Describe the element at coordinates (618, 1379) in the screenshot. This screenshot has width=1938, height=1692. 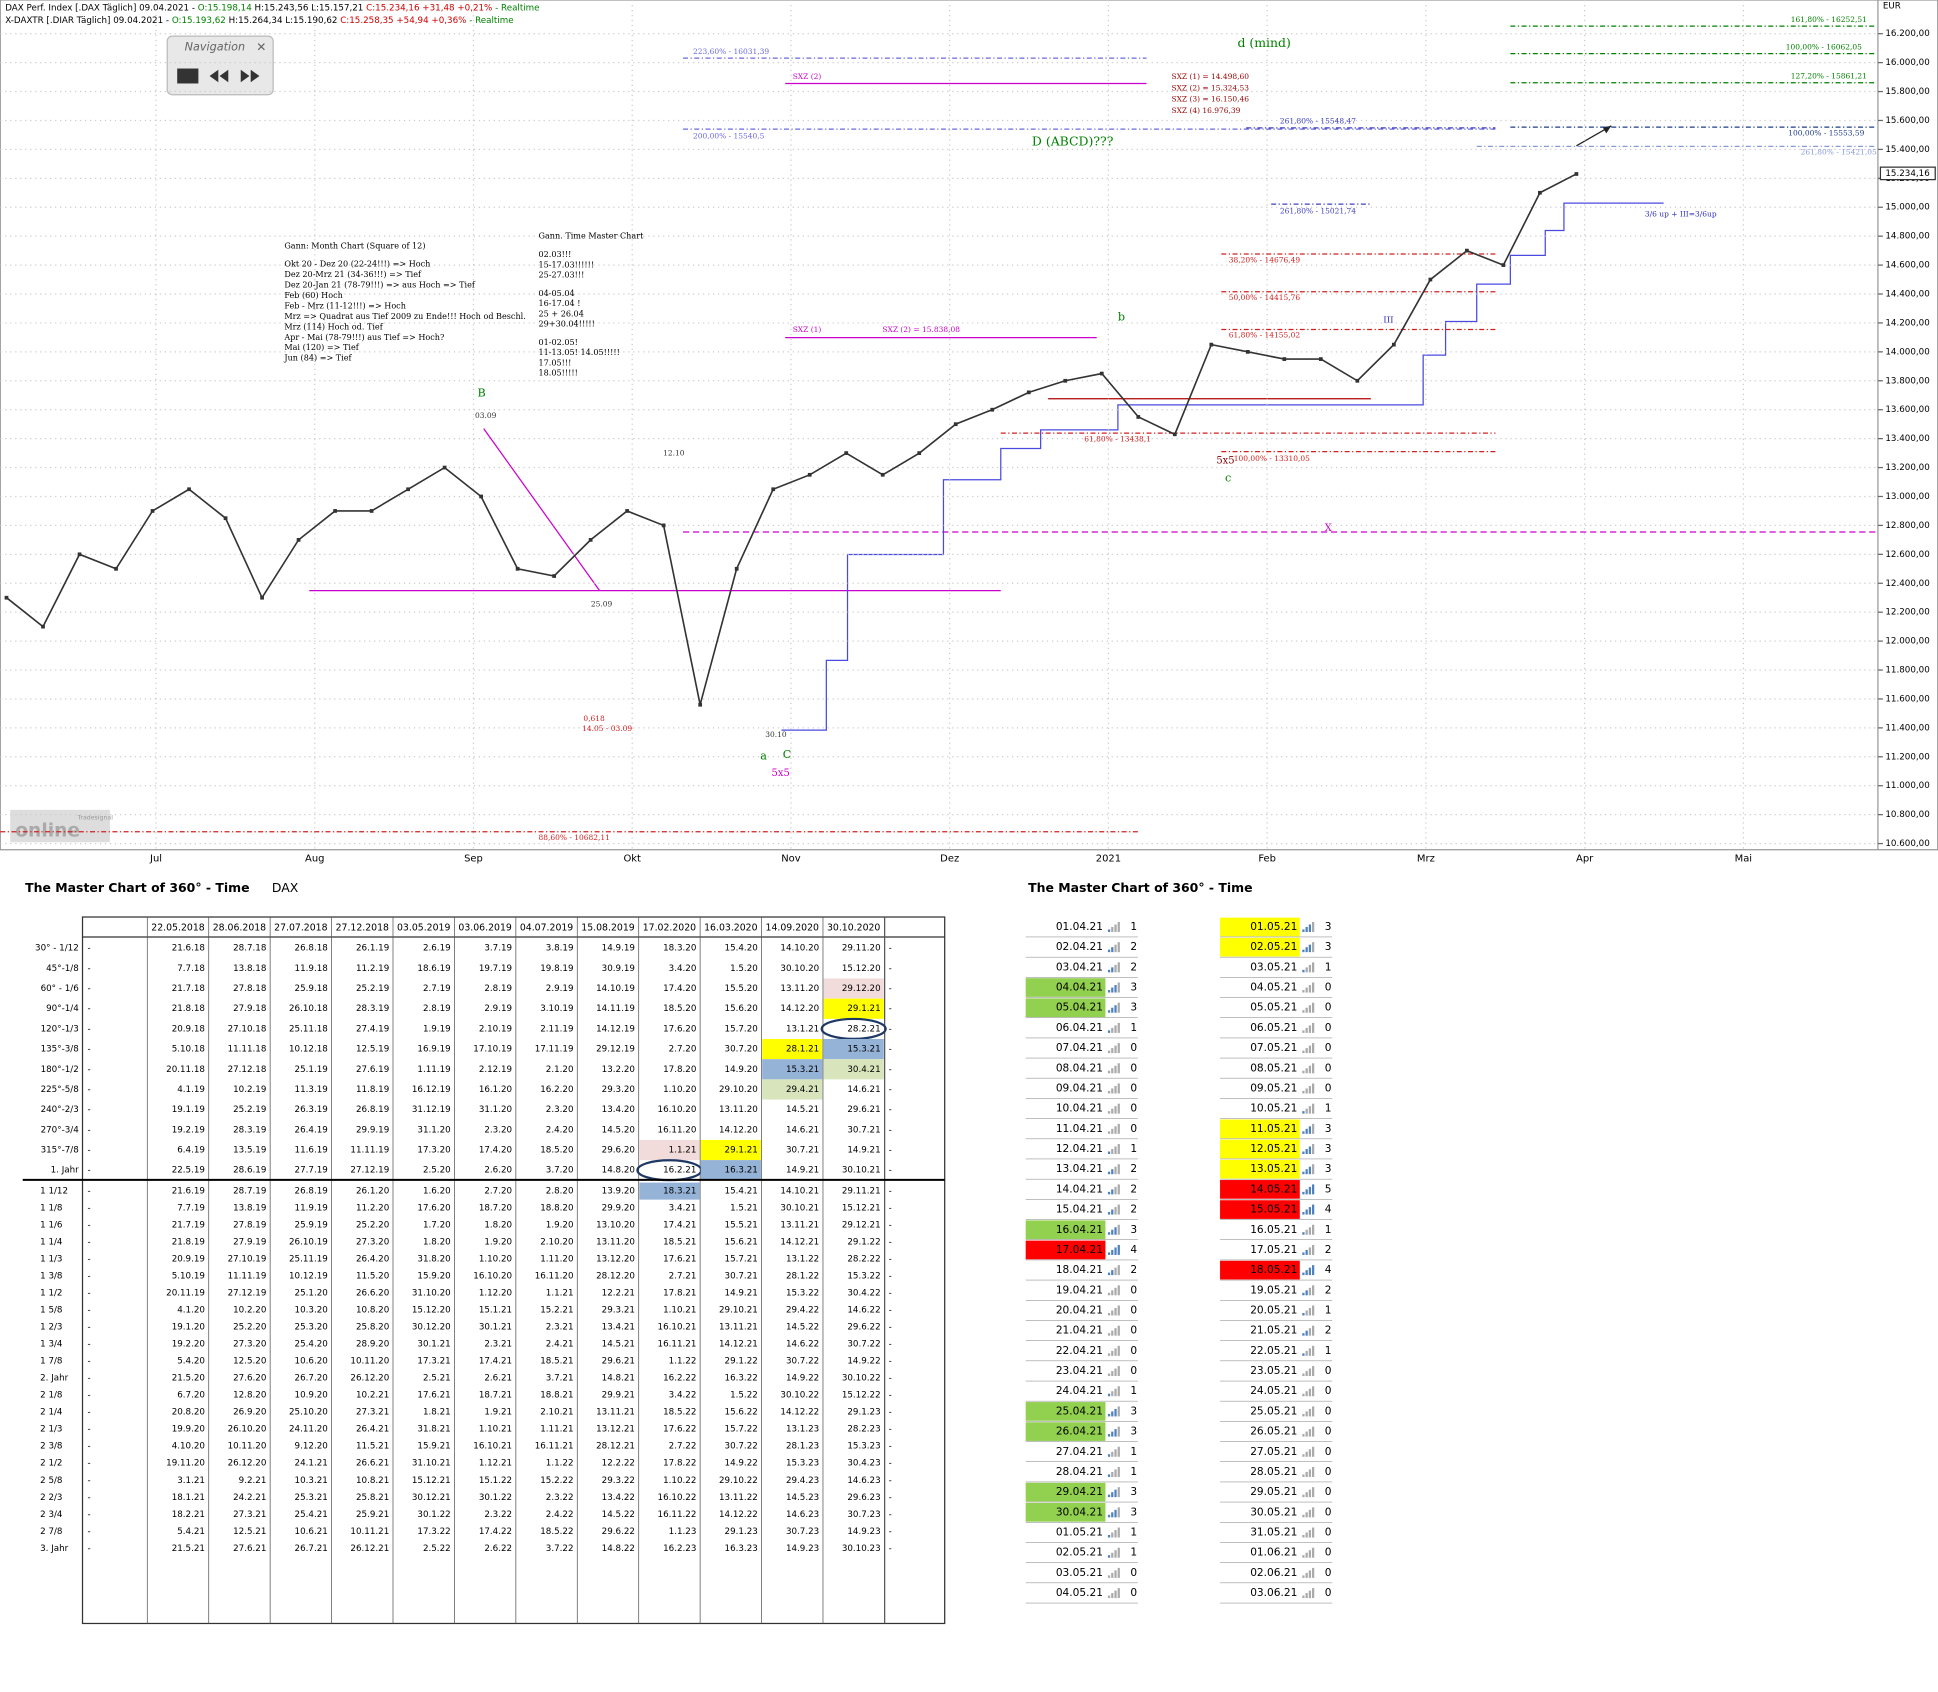
I see `table-cell: 14.8.21` at that location.